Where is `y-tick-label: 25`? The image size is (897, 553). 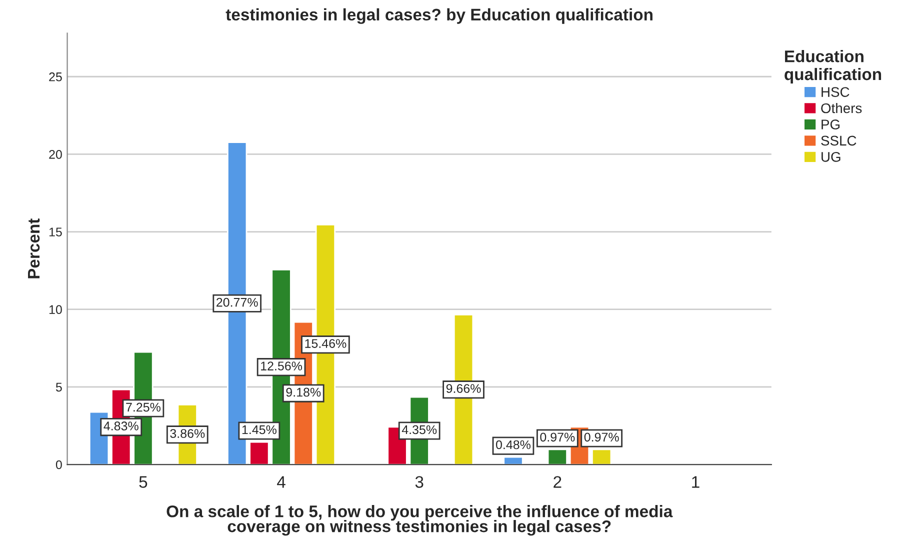
y-tick-label: 25 is located at coordinates (55, 77).